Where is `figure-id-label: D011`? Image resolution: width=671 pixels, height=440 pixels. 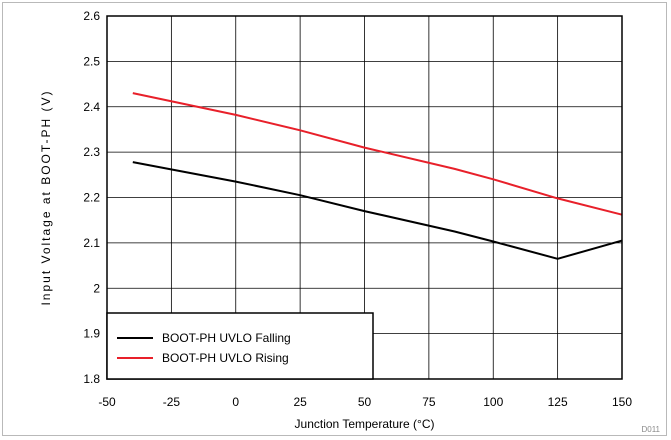
figure-id-label: D011 is located at coordinates (650, 429).